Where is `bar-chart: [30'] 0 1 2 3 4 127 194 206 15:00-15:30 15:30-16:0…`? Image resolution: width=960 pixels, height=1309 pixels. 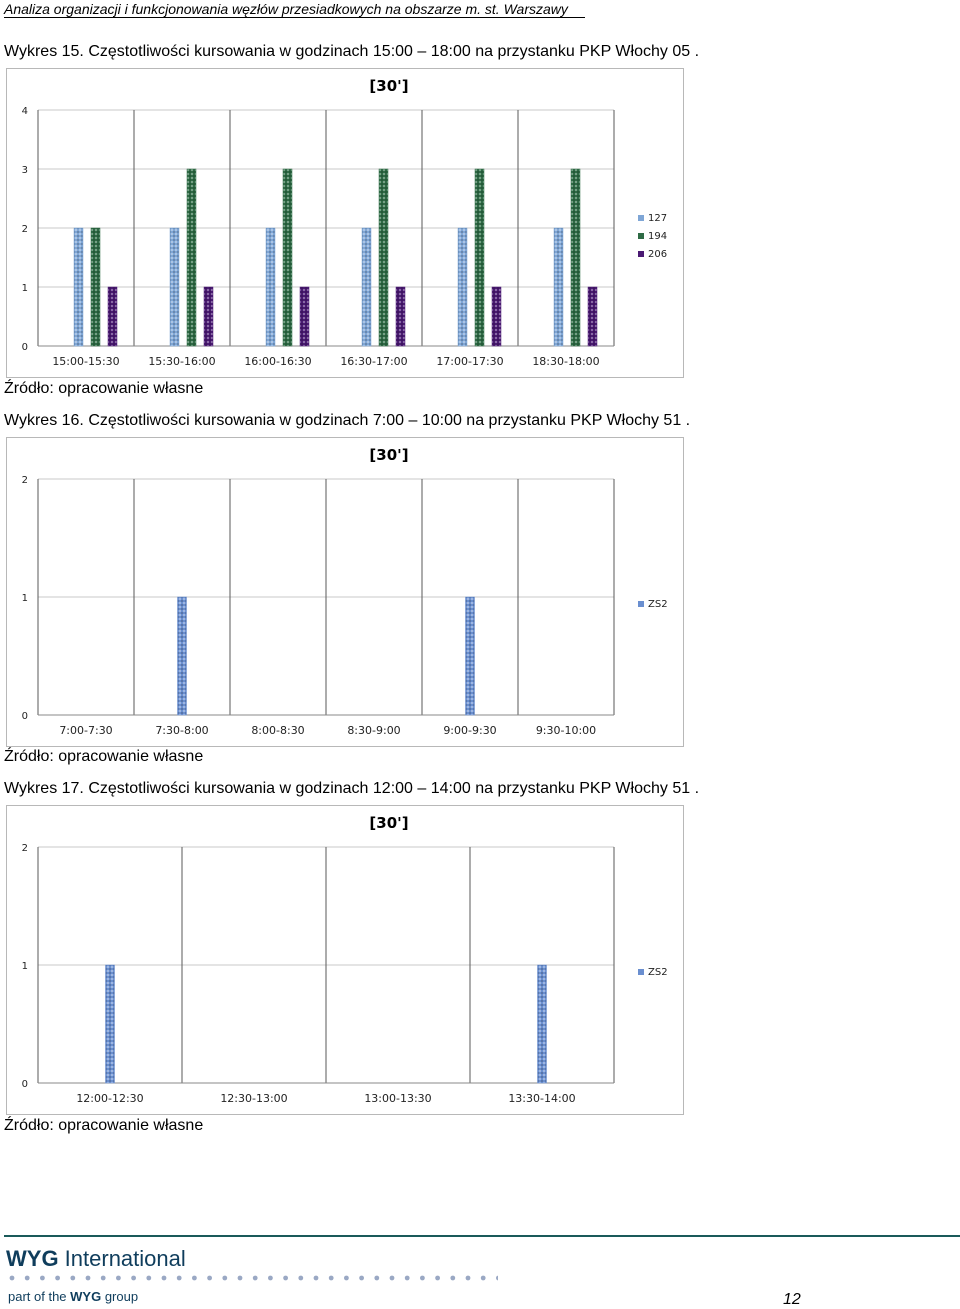 bar-chart: [30'] 0 1 2 3 4 127 194 206 15:00-15:30 15:30-16:0… is located at coordinates (344, 222).